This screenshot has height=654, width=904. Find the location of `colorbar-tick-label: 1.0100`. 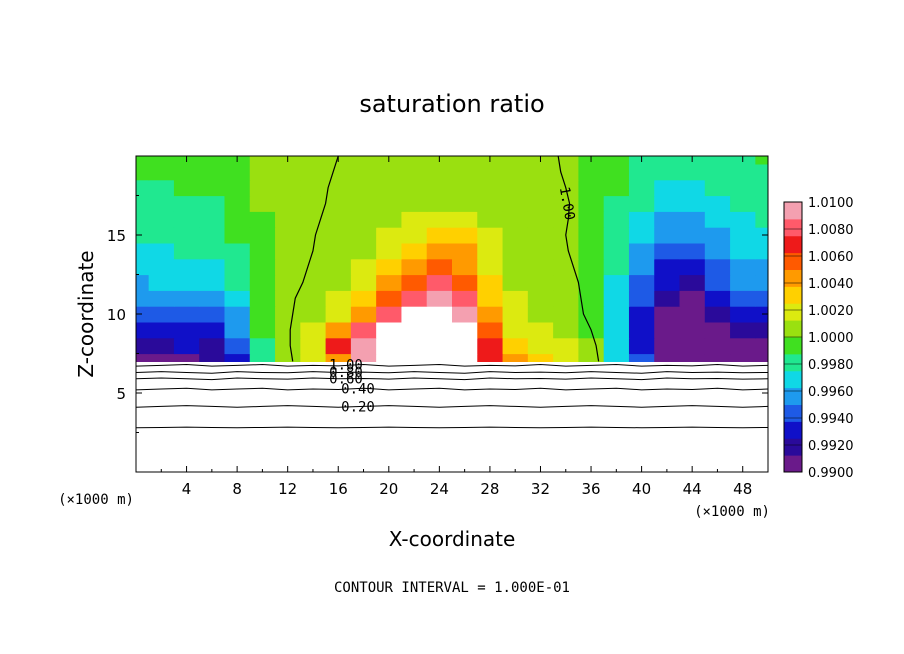

colorbar-tick-label: 1.0100 is located at coordinates (831, 203).